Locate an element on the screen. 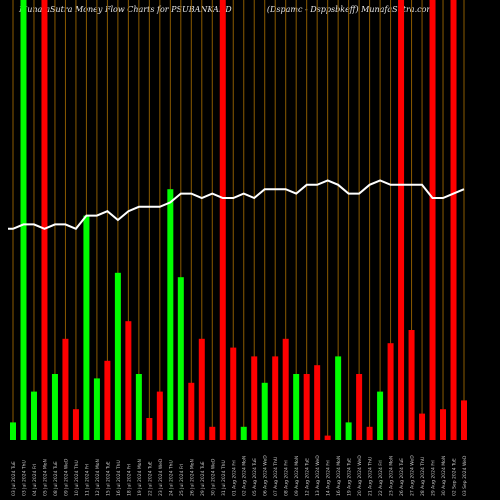  x-tick-label: 10 Jul 2024 ThU is located at coordinates (77, 478).